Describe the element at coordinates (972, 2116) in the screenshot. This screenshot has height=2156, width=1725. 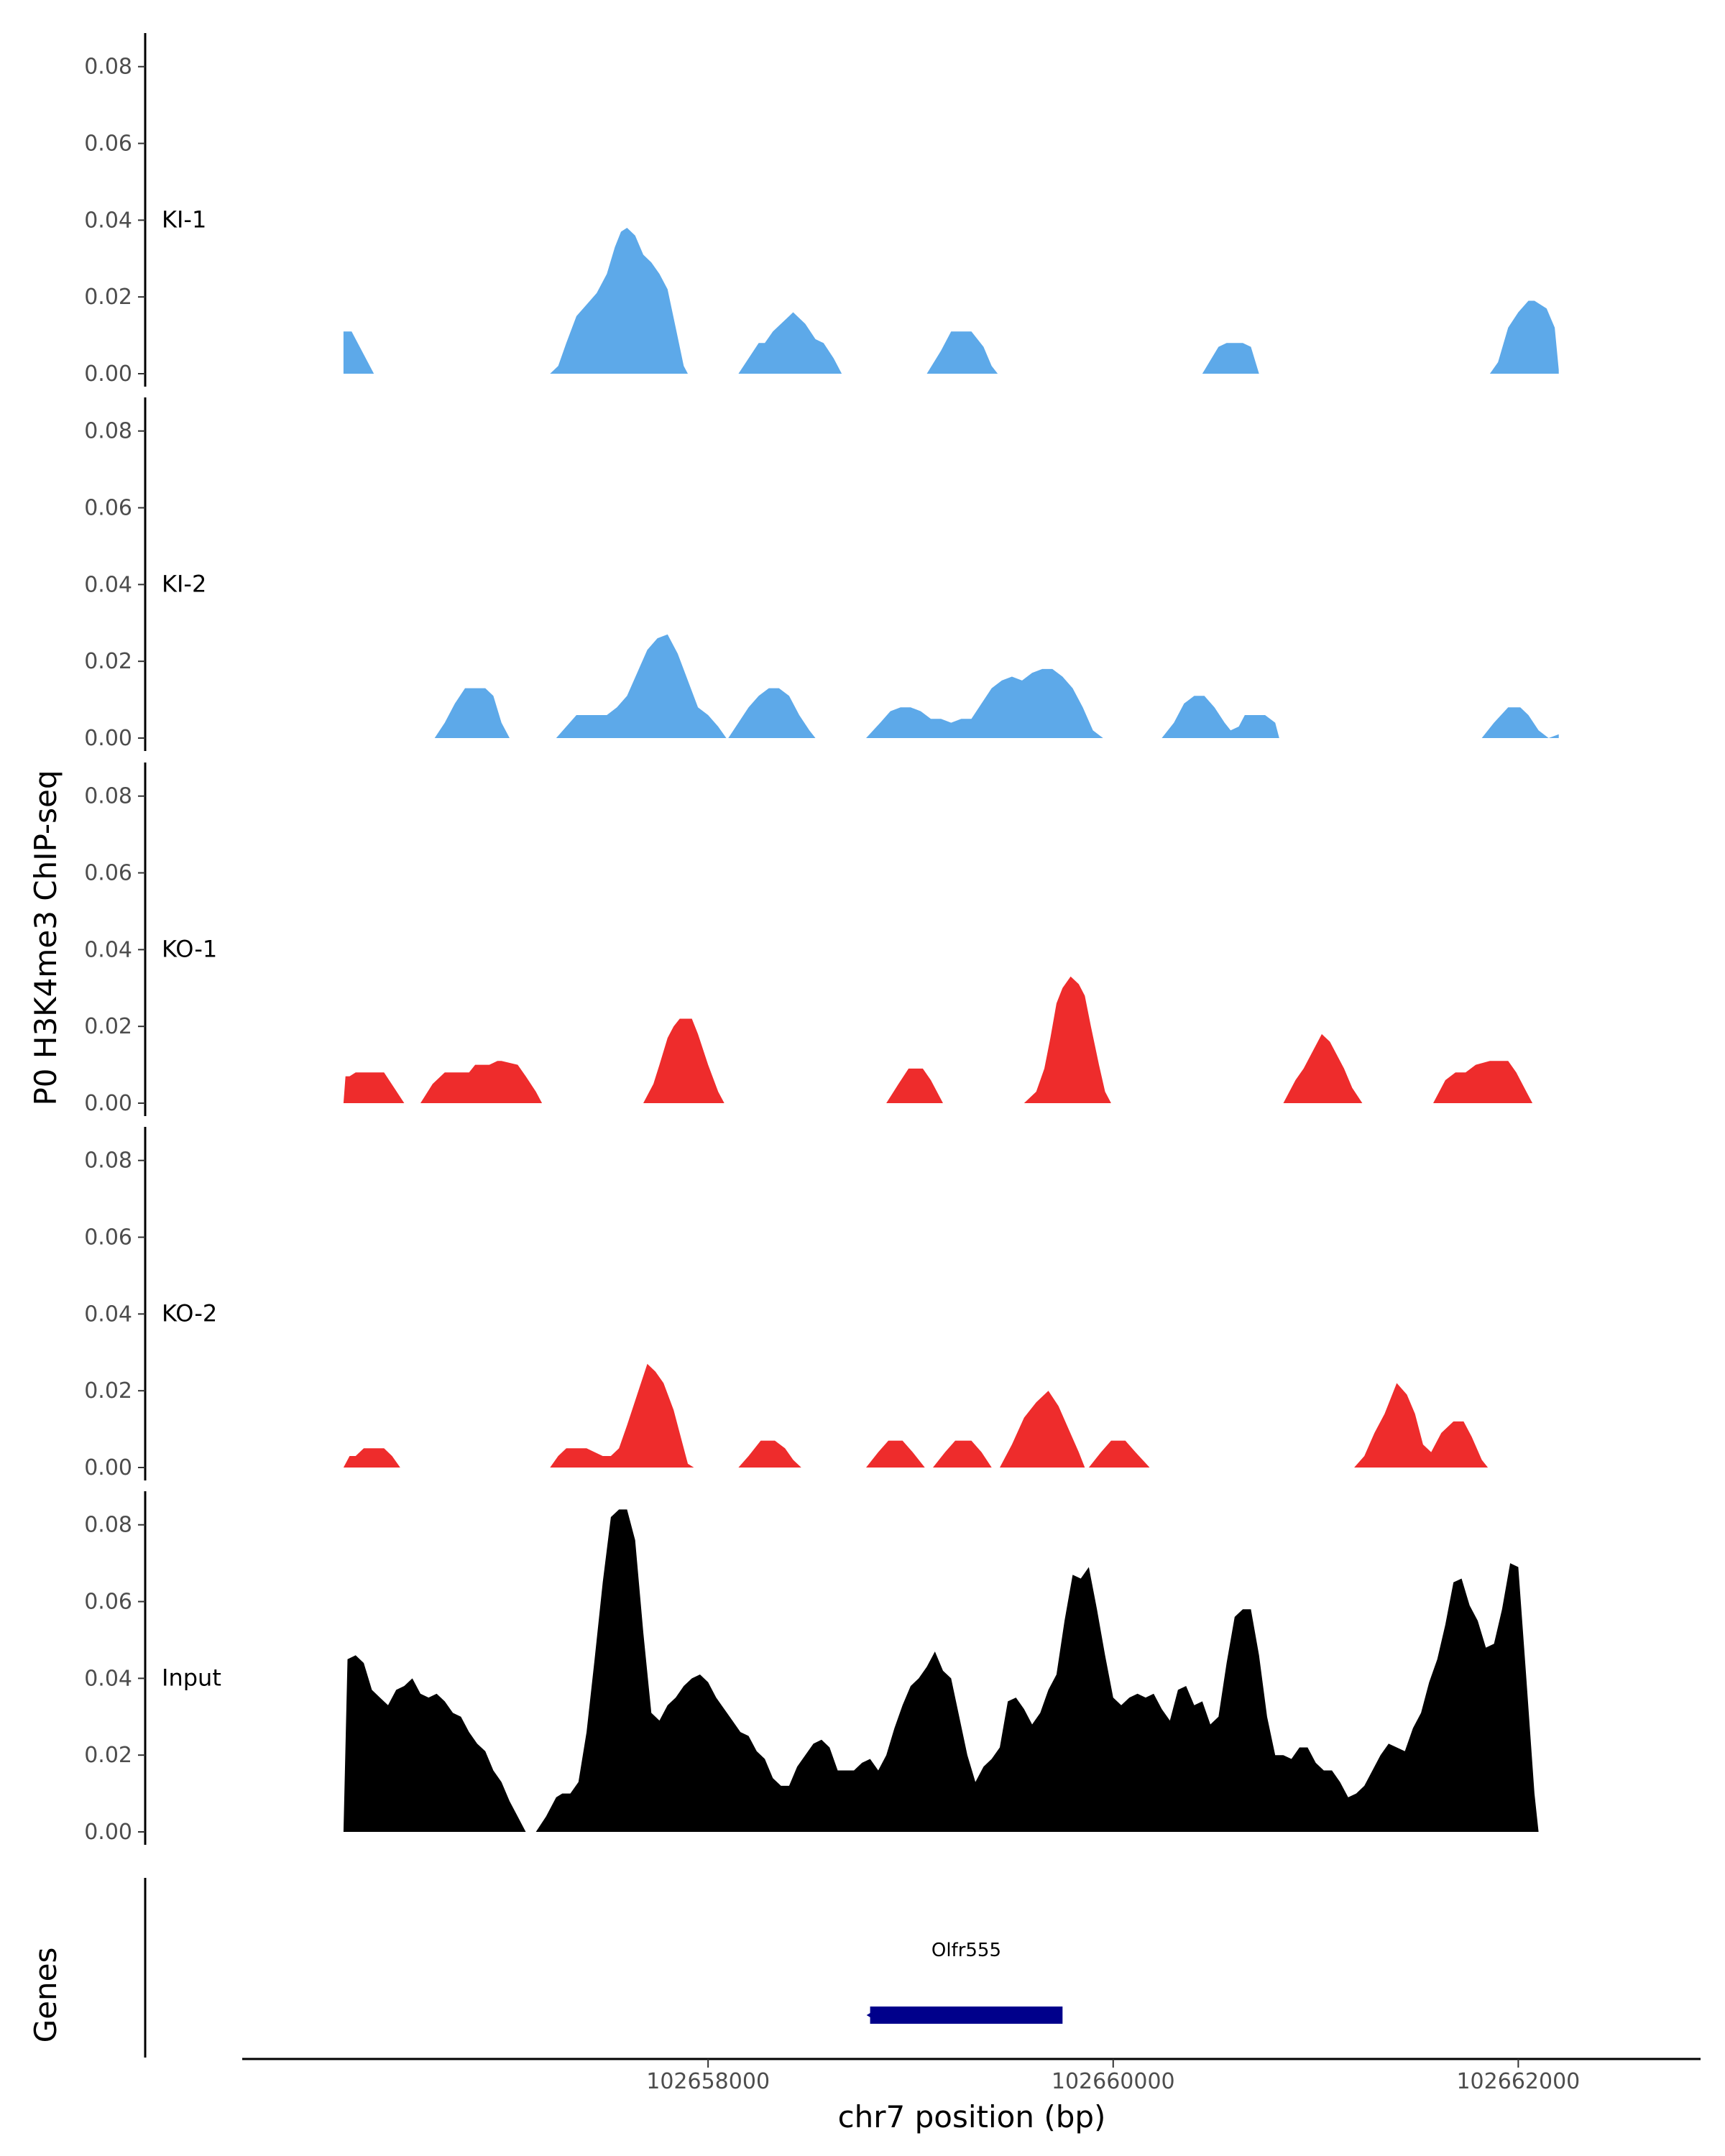
I see `x-axis-title: chr7 position (bp)` at that location.